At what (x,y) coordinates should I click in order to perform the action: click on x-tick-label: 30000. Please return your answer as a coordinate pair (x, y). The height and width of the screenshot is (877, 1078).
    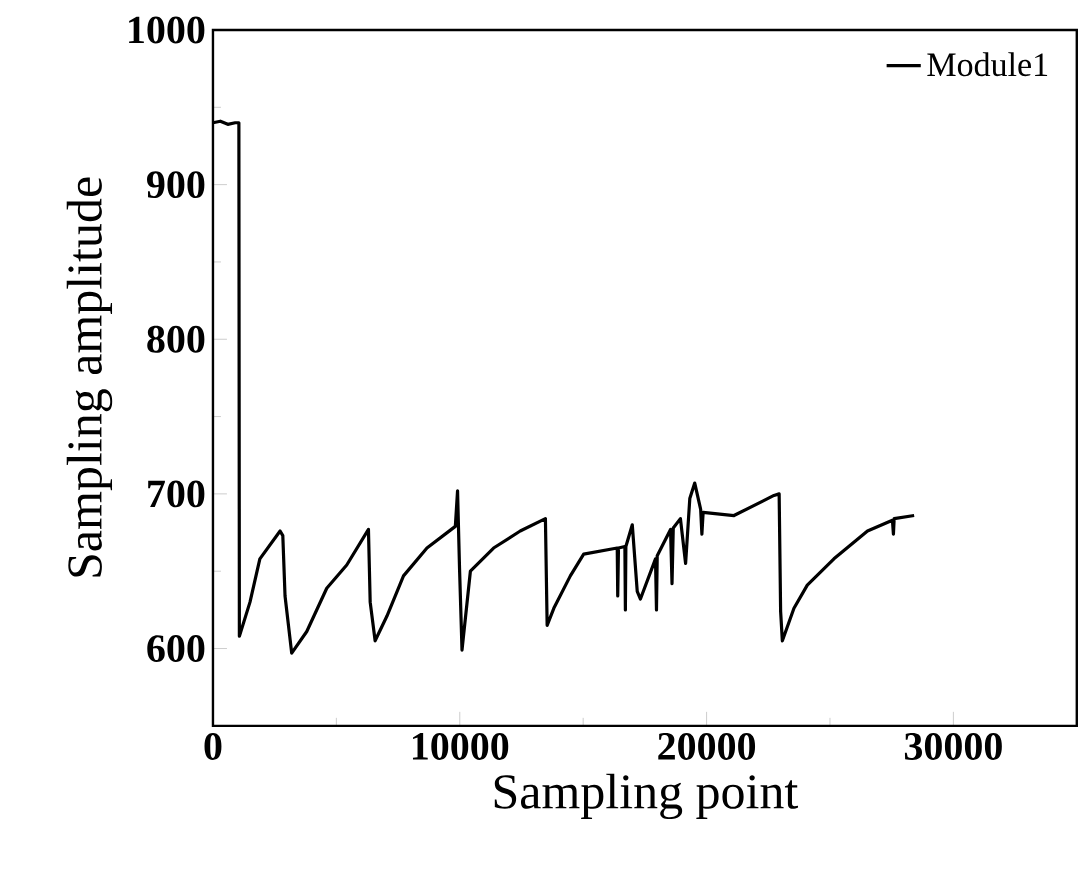
    Looking at the image, I should click on (953, 746).